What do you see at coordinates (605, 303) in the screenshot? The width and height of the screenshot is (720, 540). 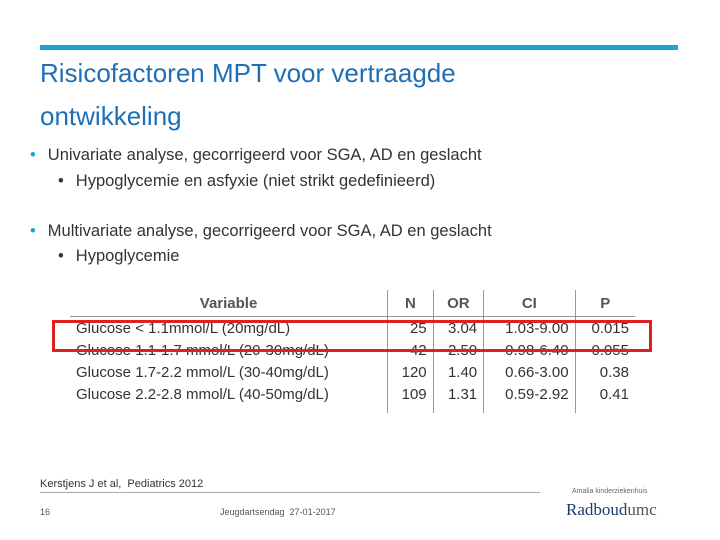 I see `column-header: P` at bounding box center [605, 303].